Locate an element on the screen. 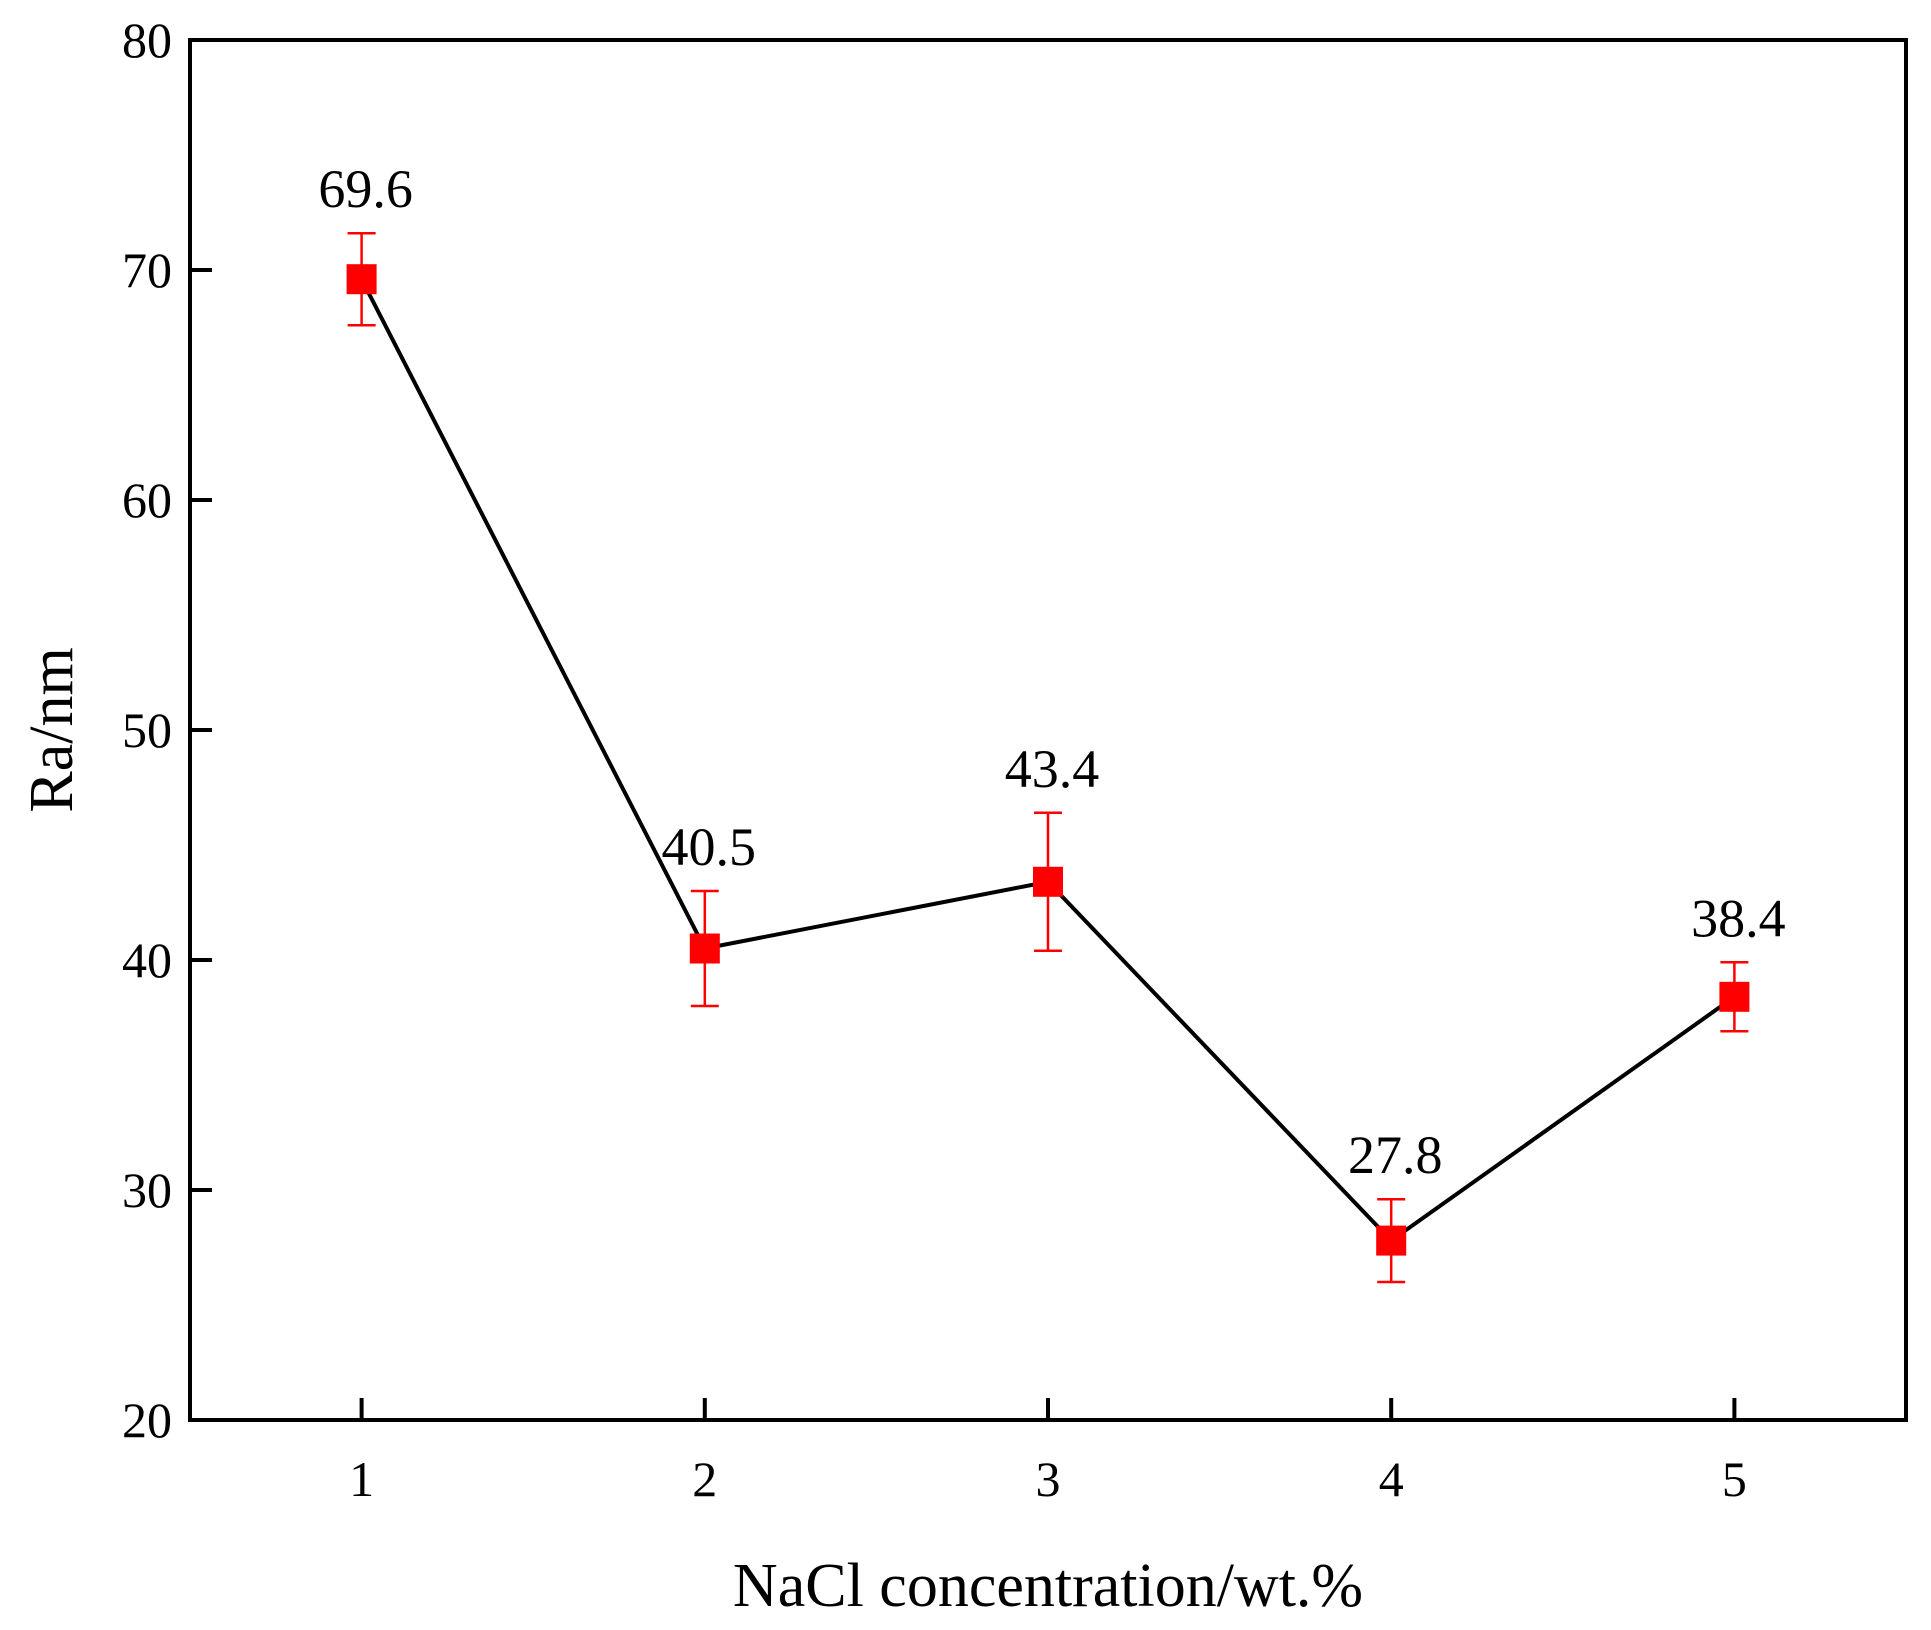  data-label: 27.8 is located at coordinates (1395, 1155).